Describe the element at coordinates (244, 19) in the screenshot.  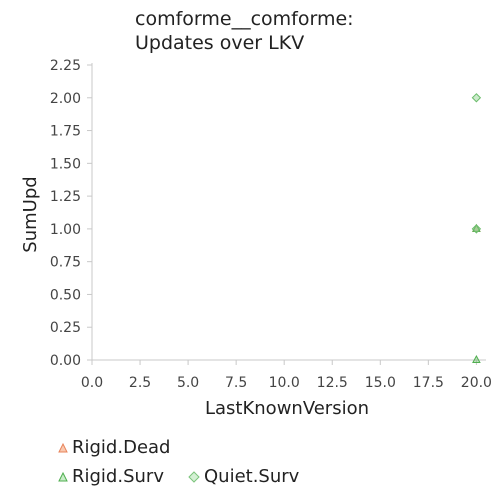
I see `chart-title-line-1: comforme__comforme:` at that location.